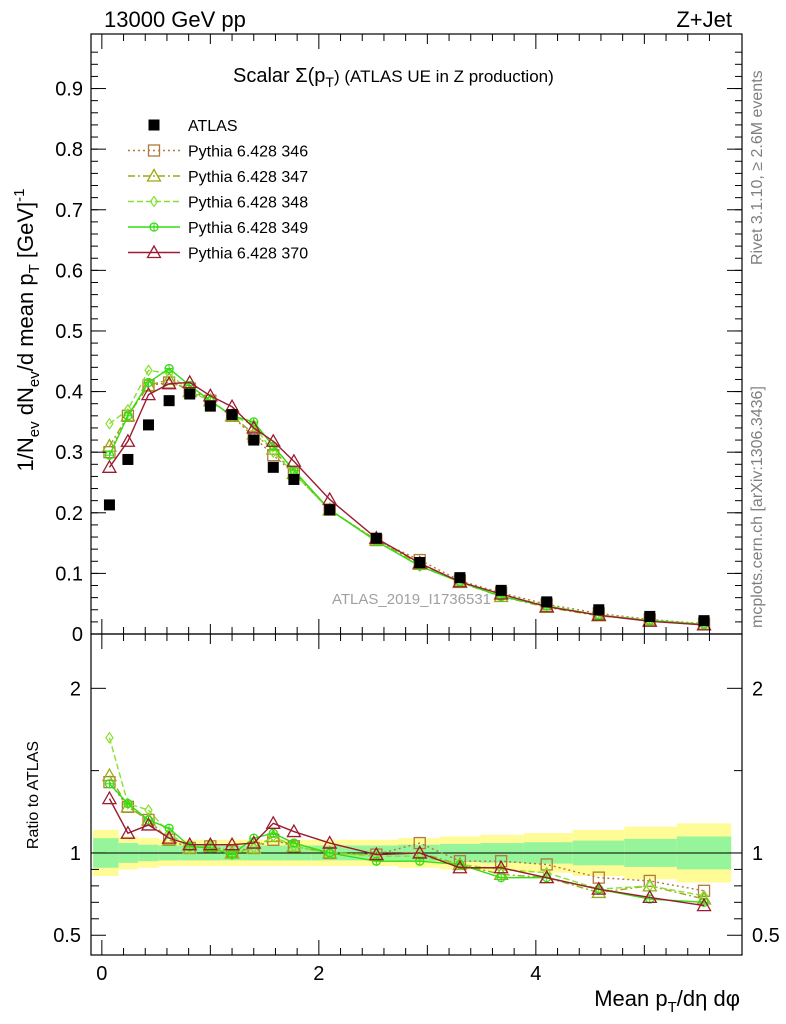 This screenshot has width=786, height=1024. I want to click on legend-entry: Pythia 6.428 349, so click(218, 228).